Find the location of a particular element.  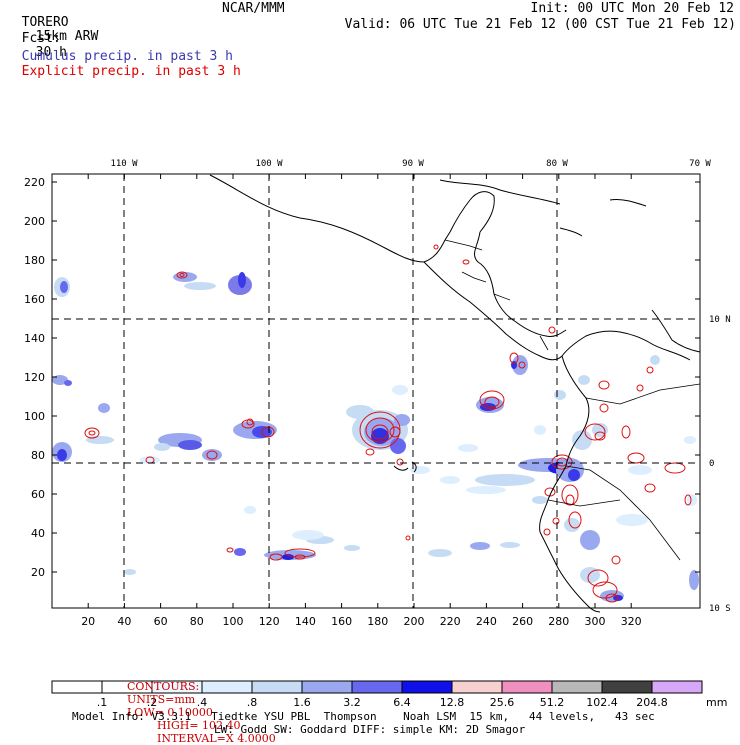

y-tick-label: 180 is located at coordinates (34, 260).